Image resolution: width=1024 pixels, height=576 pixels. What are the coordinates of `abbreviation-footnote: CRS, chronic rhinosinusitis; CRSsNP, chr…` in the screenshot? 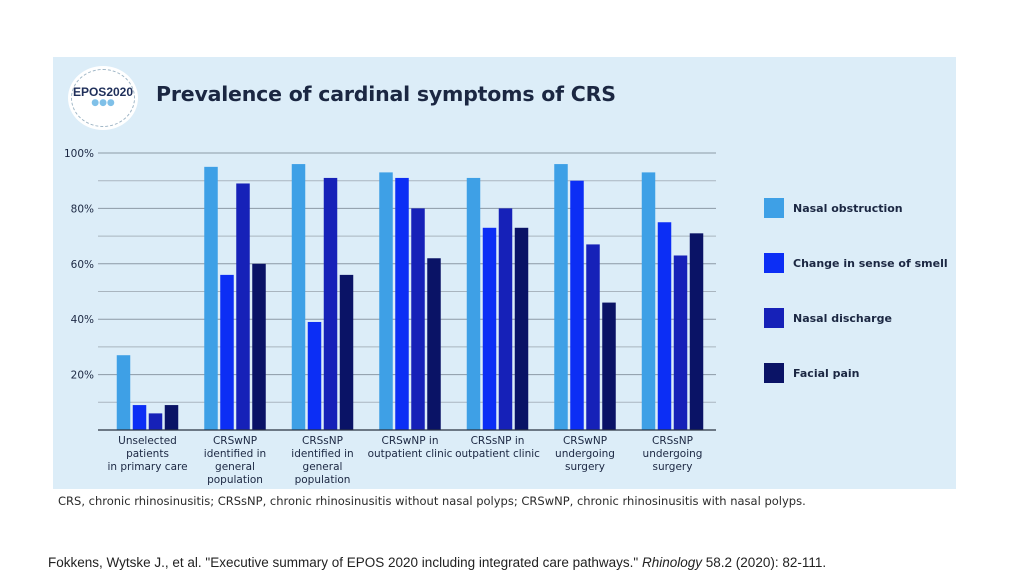 It's located at (432, 501).